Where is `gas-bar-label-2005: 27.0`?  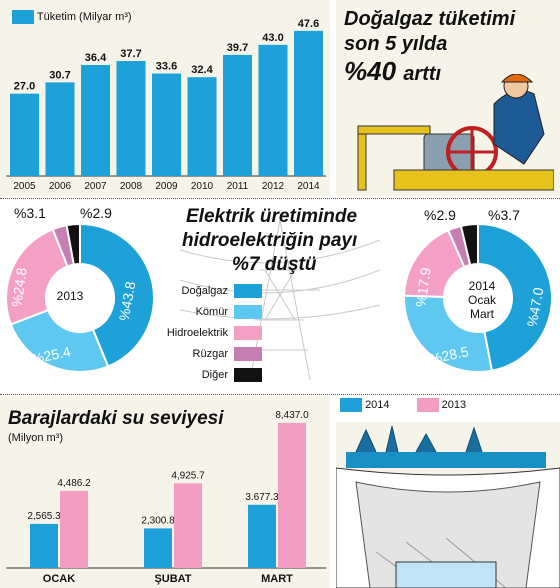 gas-bar-label-2005: 27.0 is located at coordinates (24, 87).